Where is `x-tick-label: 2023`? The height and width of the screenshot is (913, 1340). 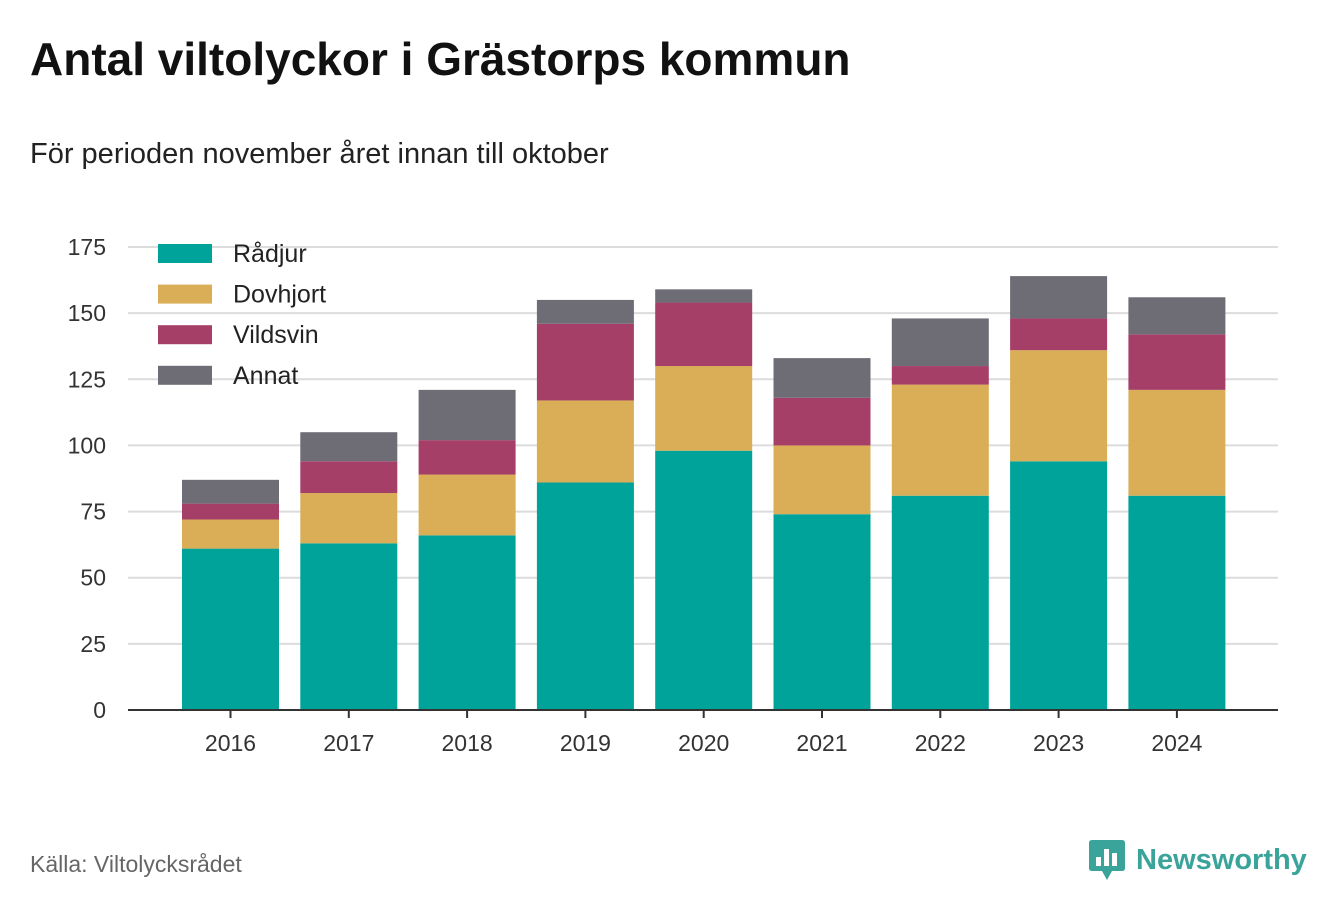 x-tick-label: 2023 is located at coordinates (1058, 743).